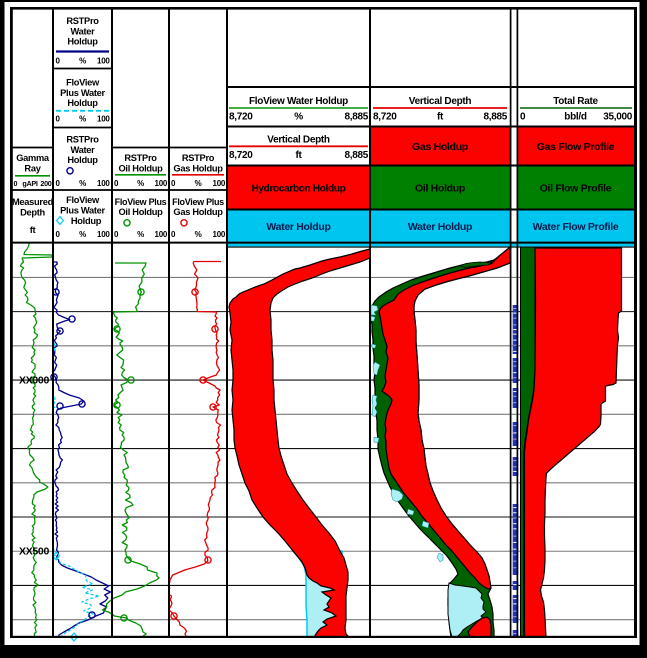 The height and width of the screenshot is (658, 647). What do you see at coordinates (33, 202) in the screenshot?
I see `svg-text: Measured` at bounding box center [33, 202].